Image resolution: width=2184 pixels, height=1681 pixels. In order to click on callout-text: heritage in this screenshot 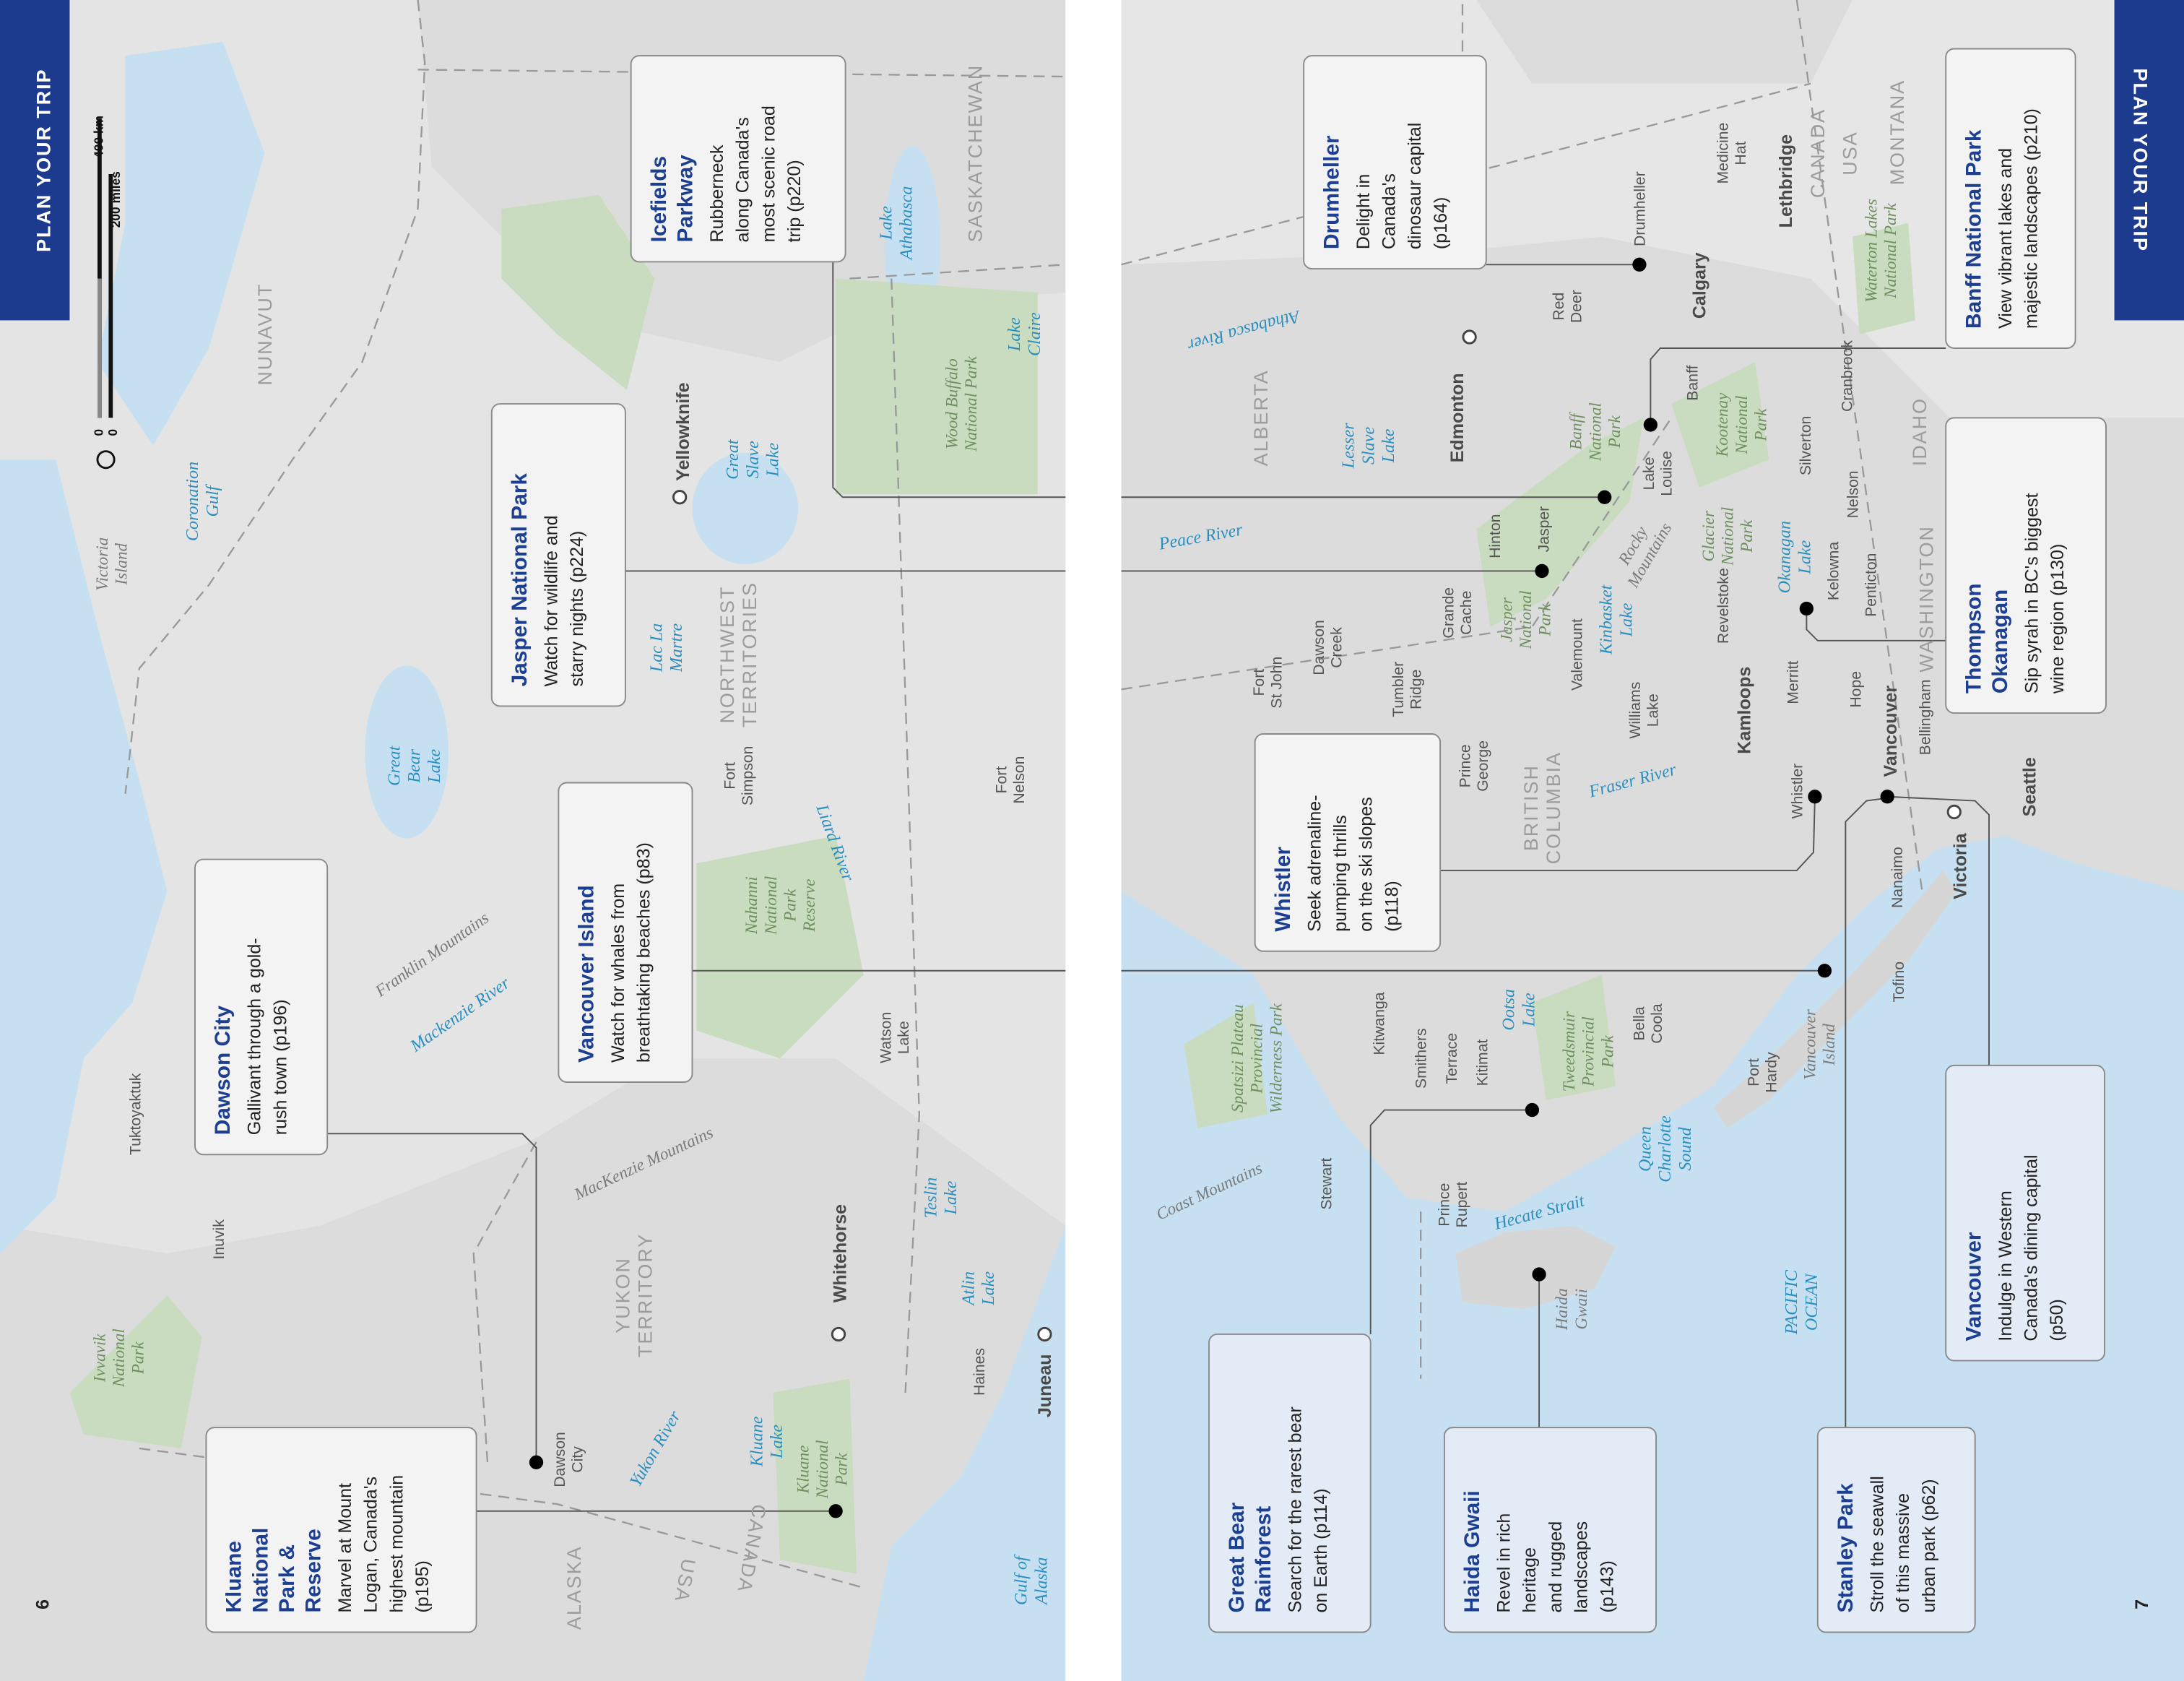, I will do `click(1530, 1580)`.